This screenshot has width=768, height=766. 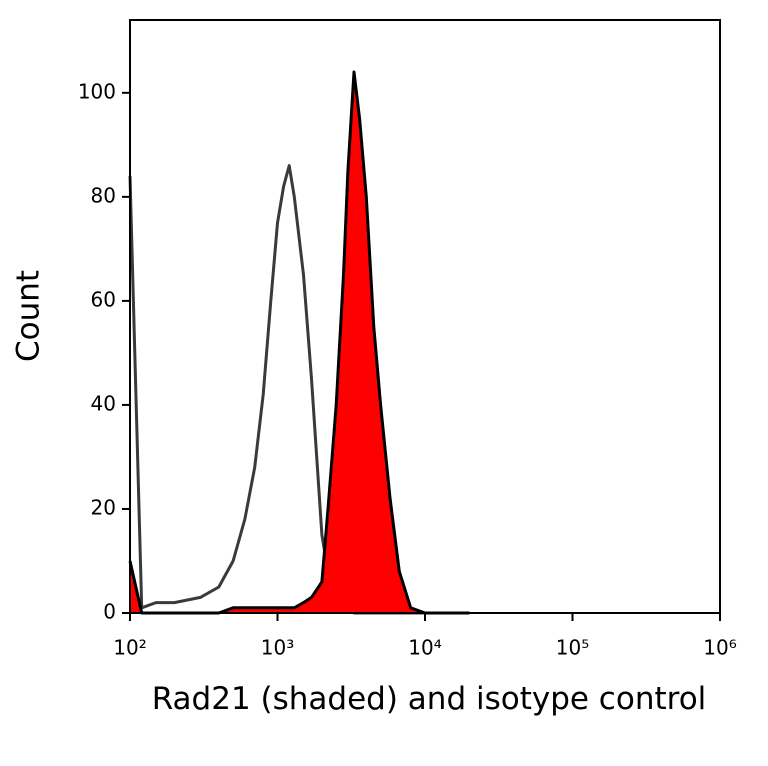 I want to click on y-tick-label: 60, so click(x=103, y=299).